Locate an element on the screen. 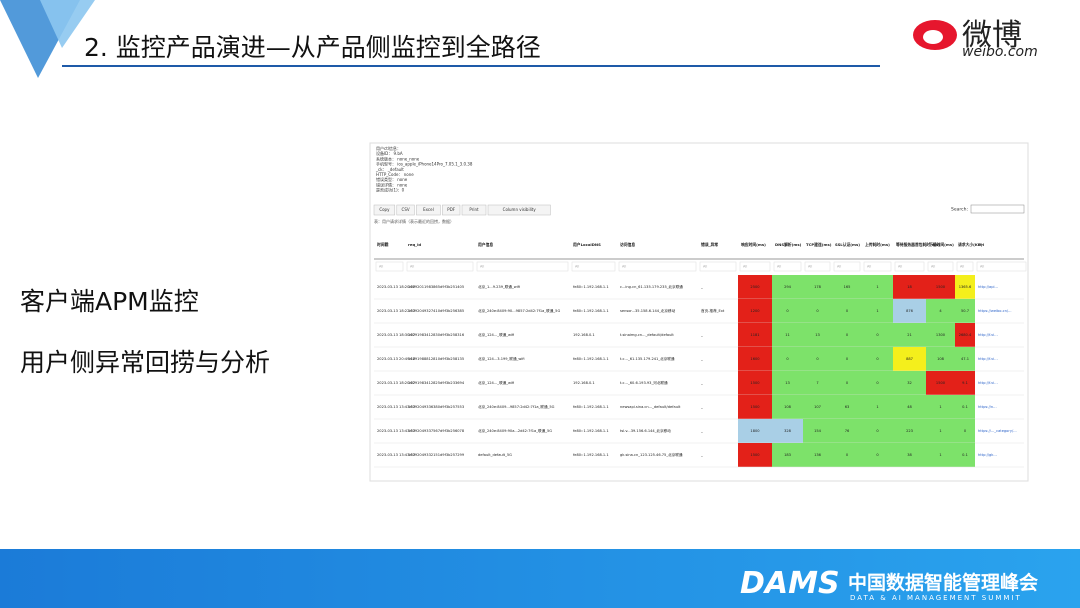  info-line: 系统版本： none_none is located at coordinates (398, 158).